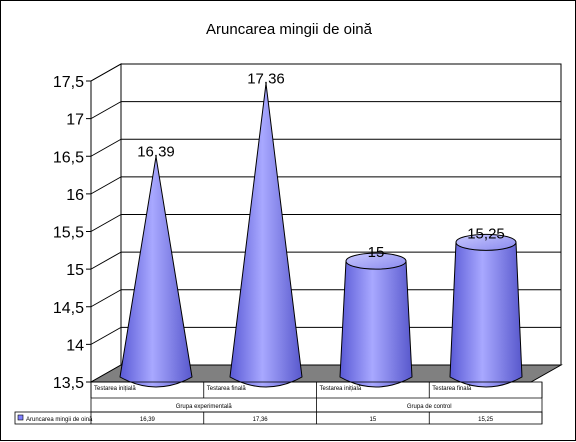  What do you see at coordinates (68, 233) in the screenshot?
I see `y-tick-label: 15,5` at bounding box center [68, 233].